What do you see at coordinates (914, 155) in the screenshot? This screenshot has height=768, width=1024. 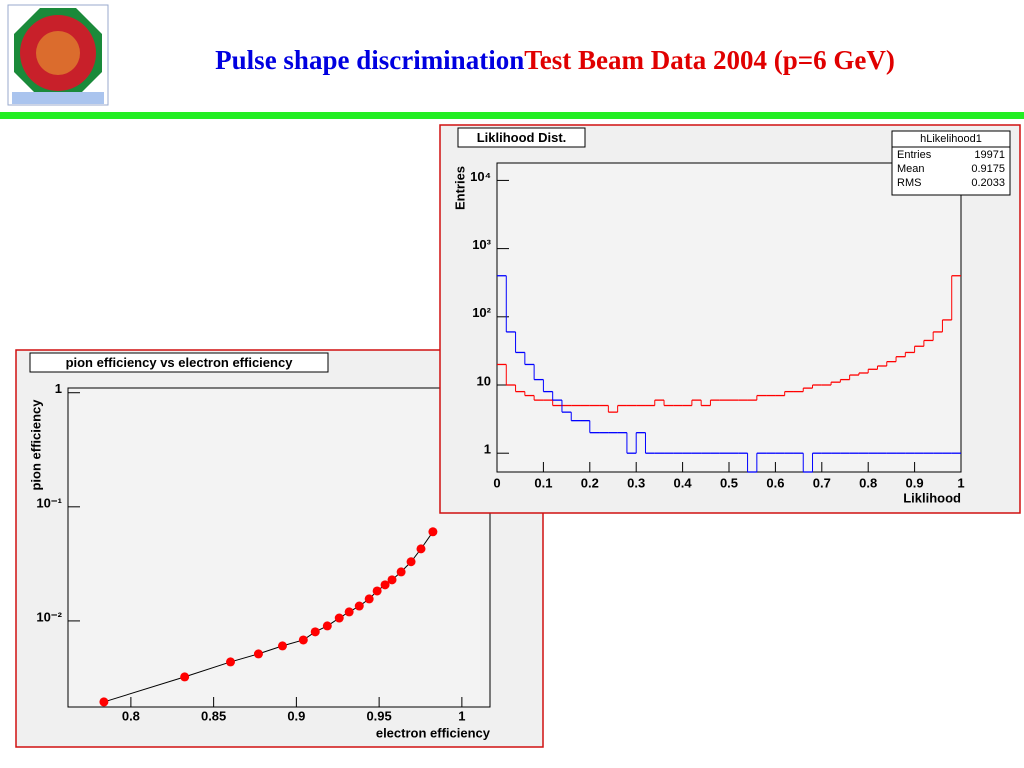 I see `stats-key: Entries` at bounding box center [914, 155].